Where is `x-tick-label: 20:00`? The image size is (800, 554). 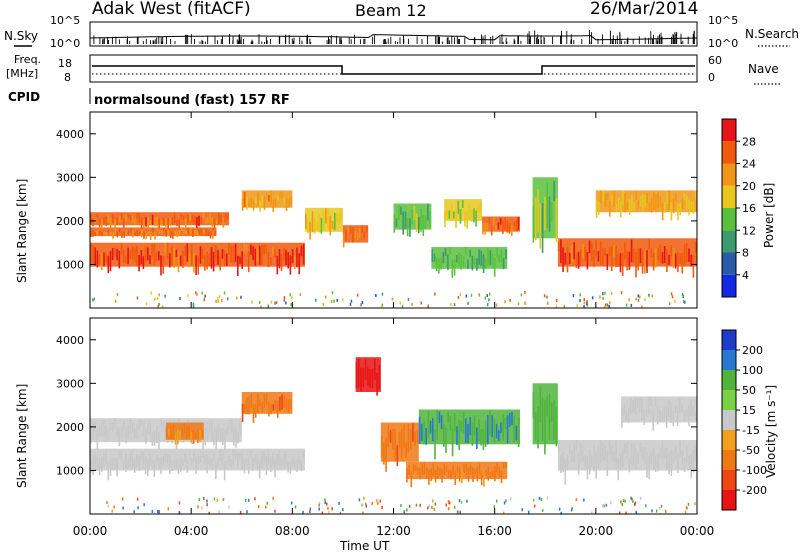 x-tick-label: 20:00 is located at coordinates (596, 531).